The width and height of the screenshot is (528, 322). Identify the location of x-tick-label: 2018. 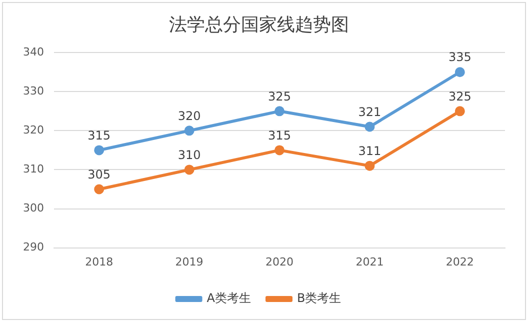
(99, 261).